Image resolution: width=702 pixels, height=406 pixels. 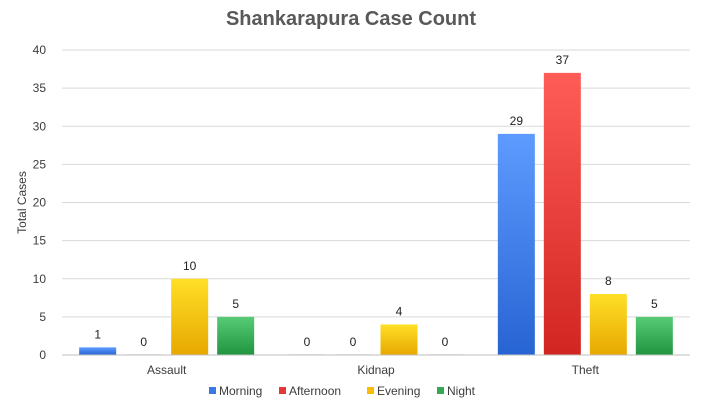 I want to click on data-label: 29, so click(x=517, y=121).